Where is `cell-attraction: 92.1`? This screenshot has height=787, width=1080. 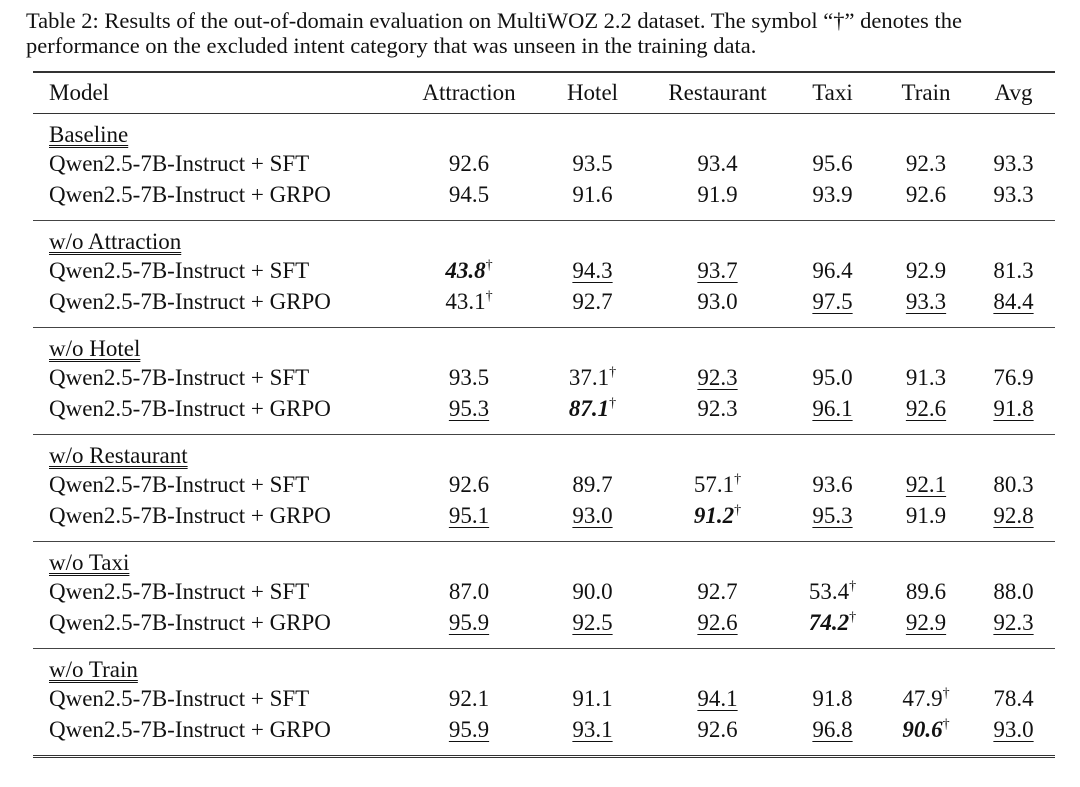 cell-attraction: 92.1 is located at coordinates (469, 698).